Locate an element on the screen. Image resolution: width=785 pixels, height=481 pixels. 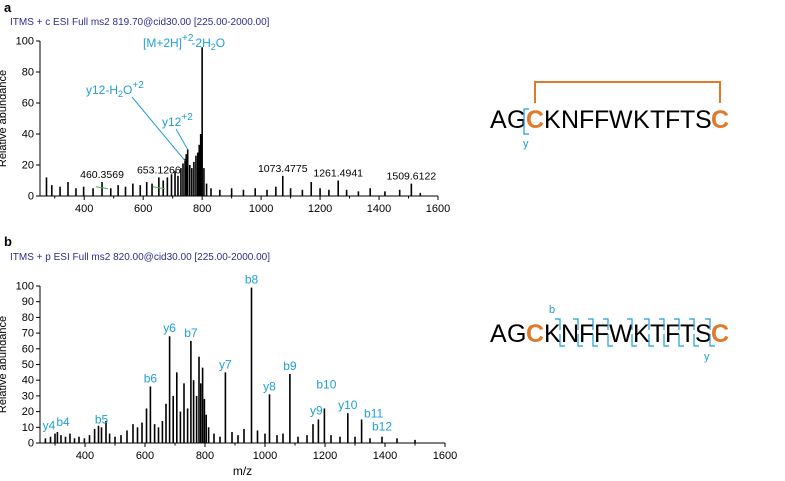
x-tick-label: 800 is located at coordinates (205, 456).